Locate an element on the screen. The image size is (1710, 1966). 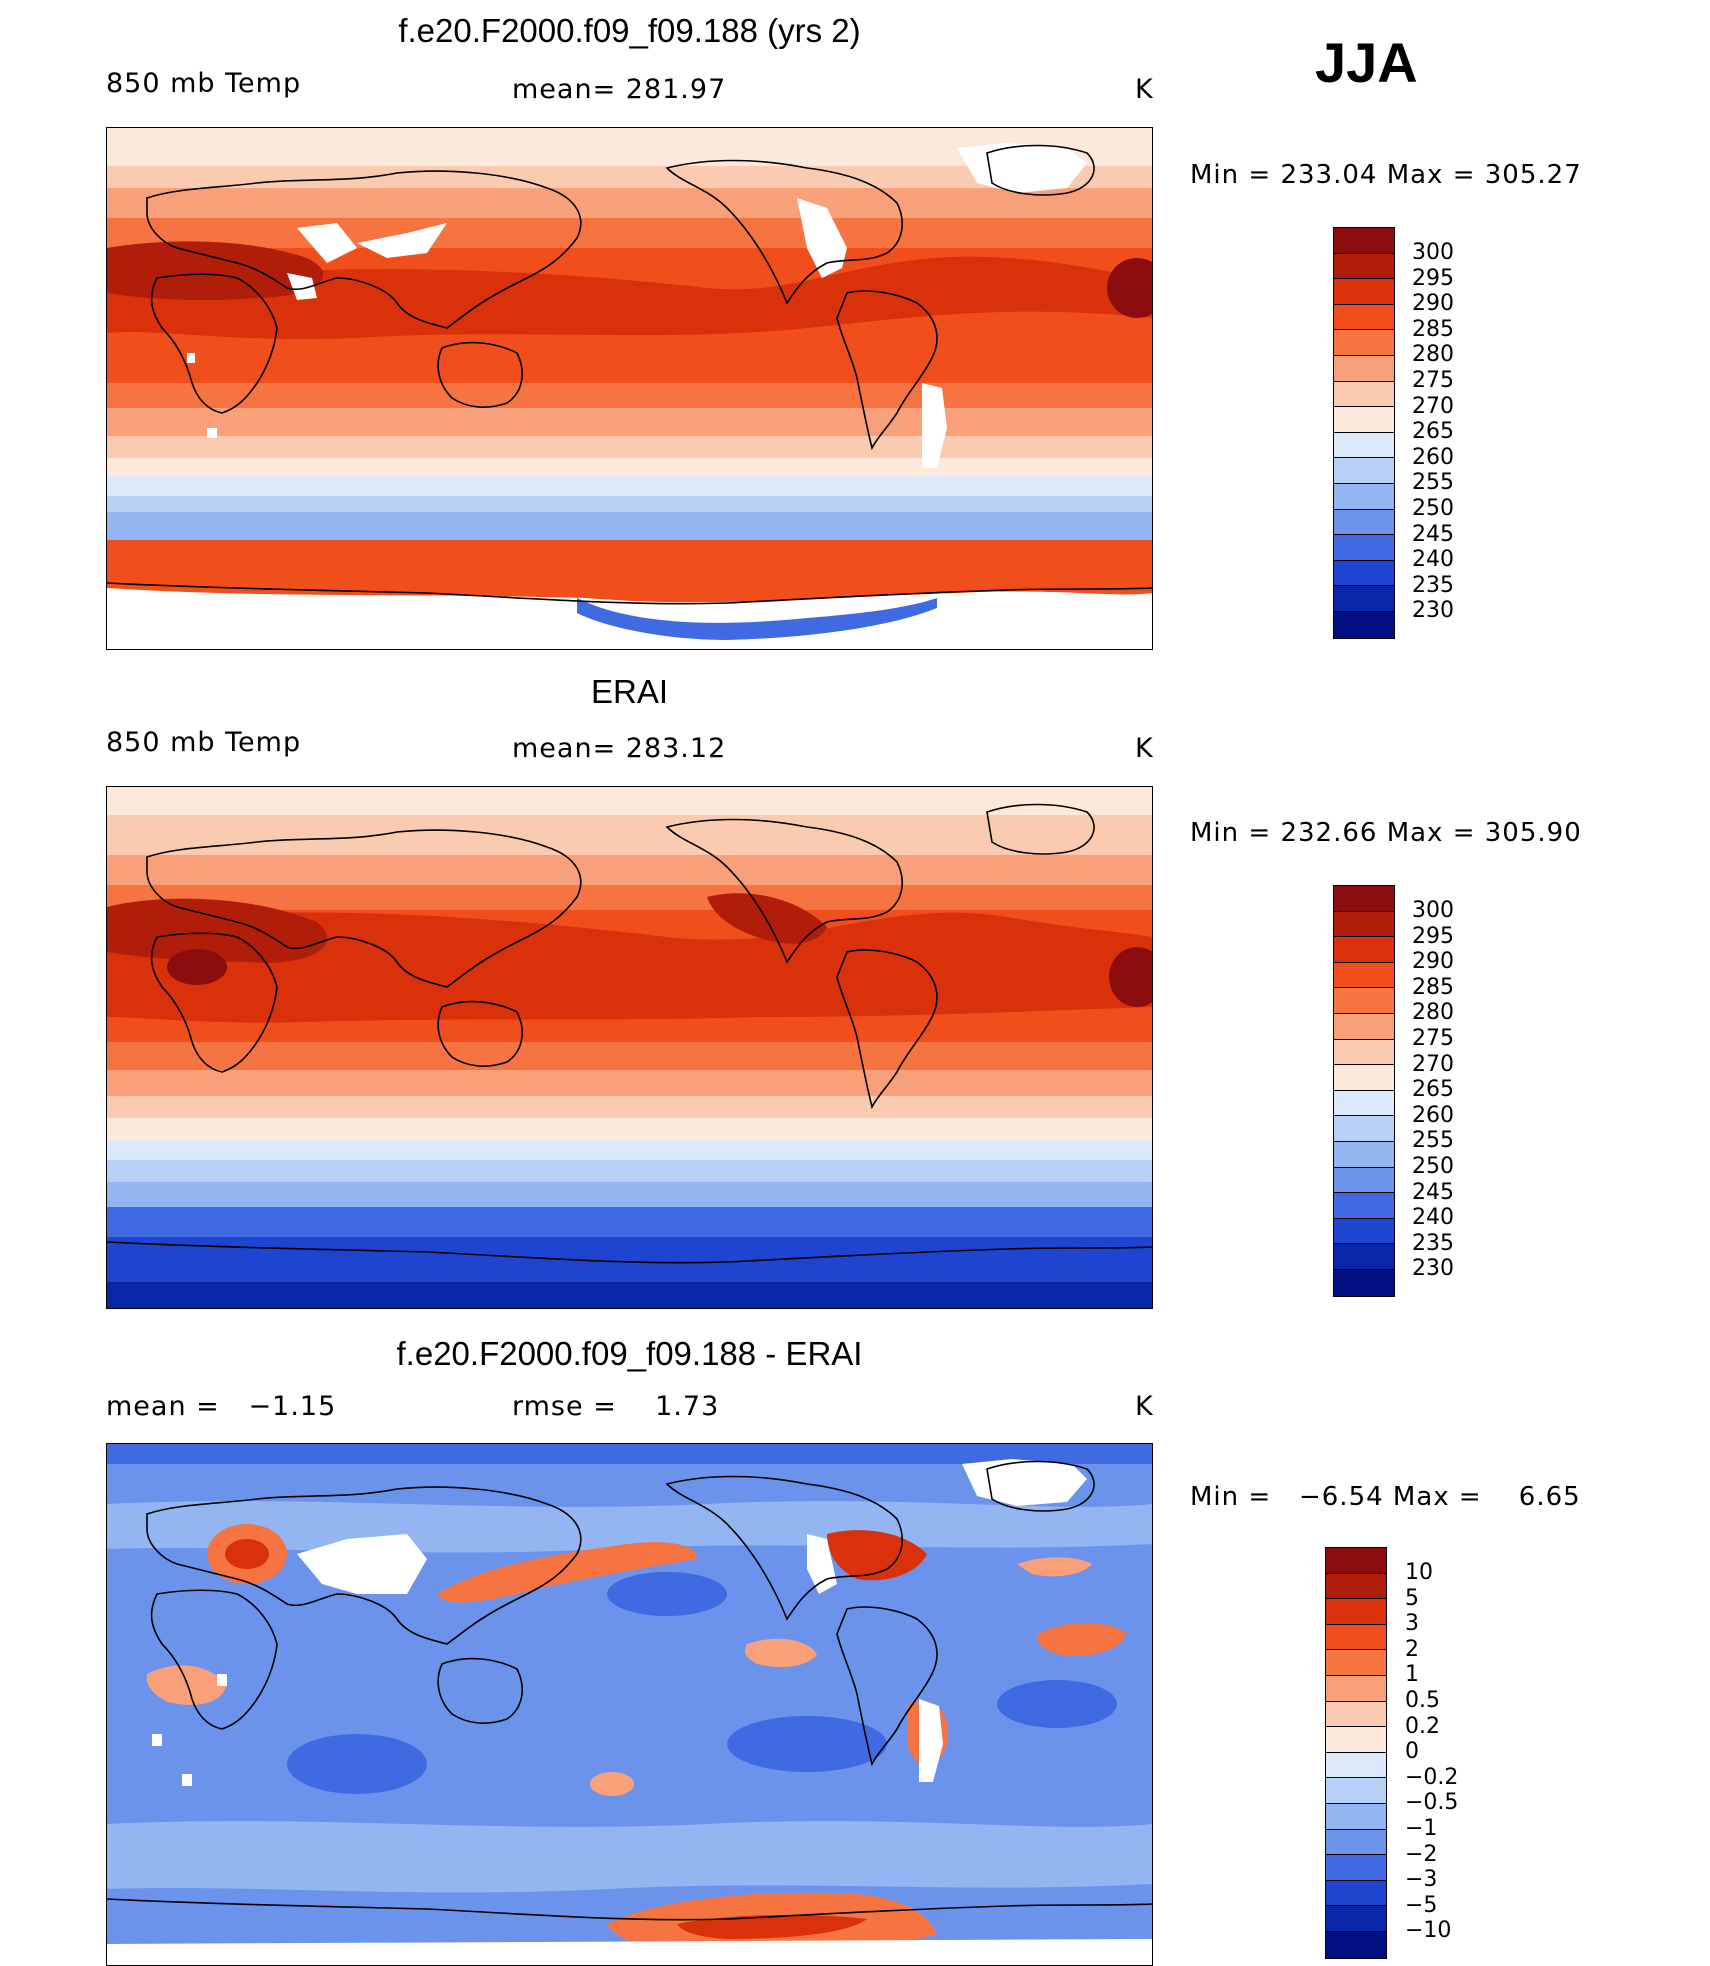
panel-1-colorbar is located at coordinates (1364, 433).